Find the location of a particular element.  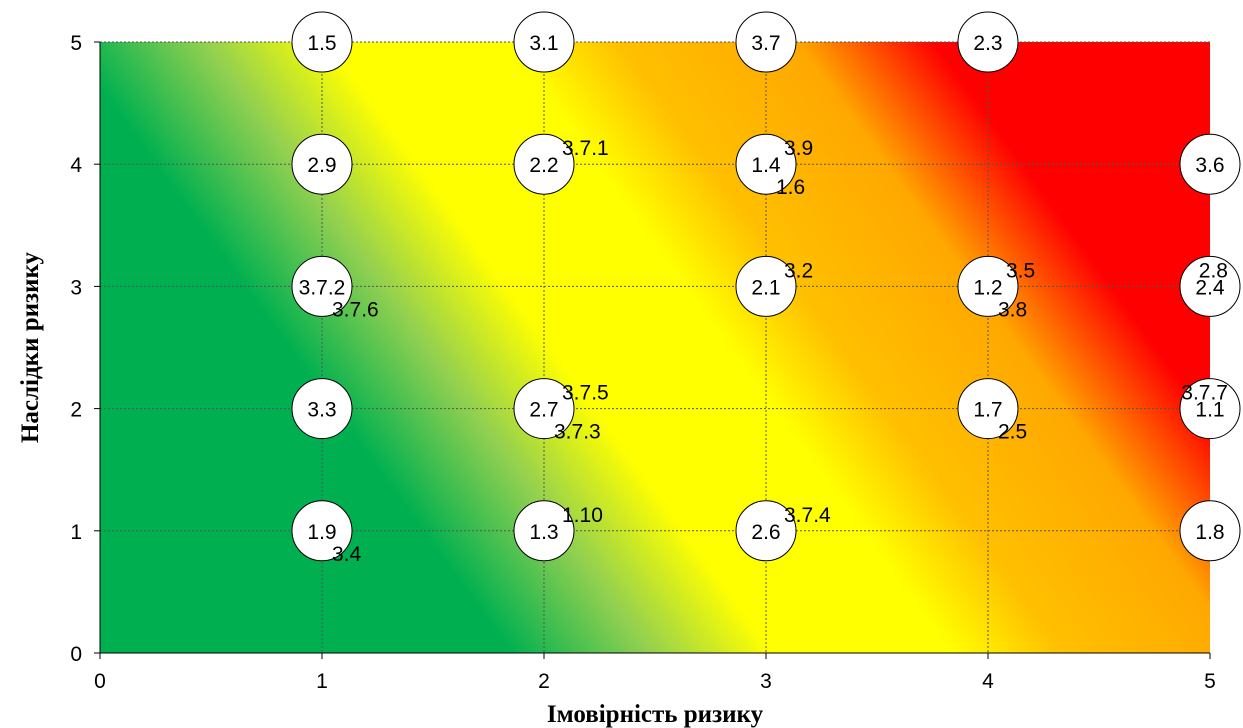

bubble-label-13: 2.7 is located at coordinates (543, 410).